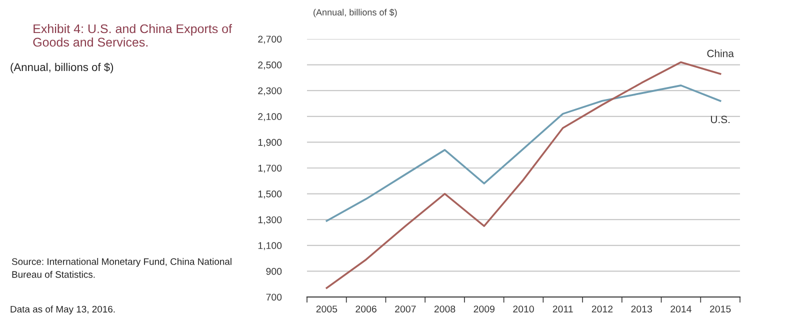  What do you see at coordinates (720, 54) in the screenshot?
I see `series-label: China` at bounding box center [720, 54].